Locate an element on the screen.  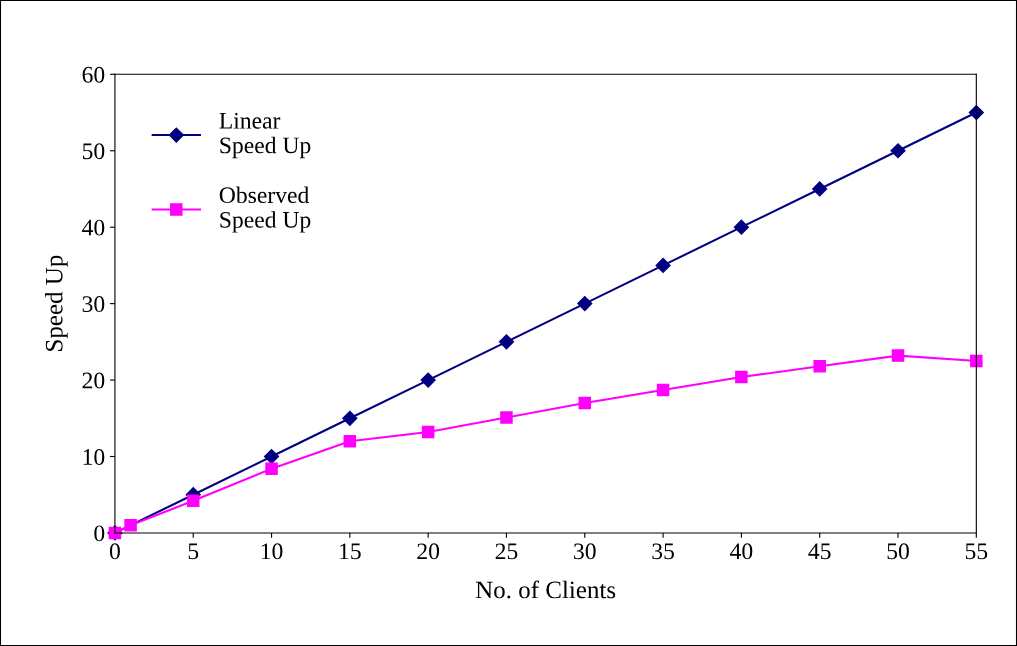
x-tick-label: 35 is located at coordinates (663, 551).